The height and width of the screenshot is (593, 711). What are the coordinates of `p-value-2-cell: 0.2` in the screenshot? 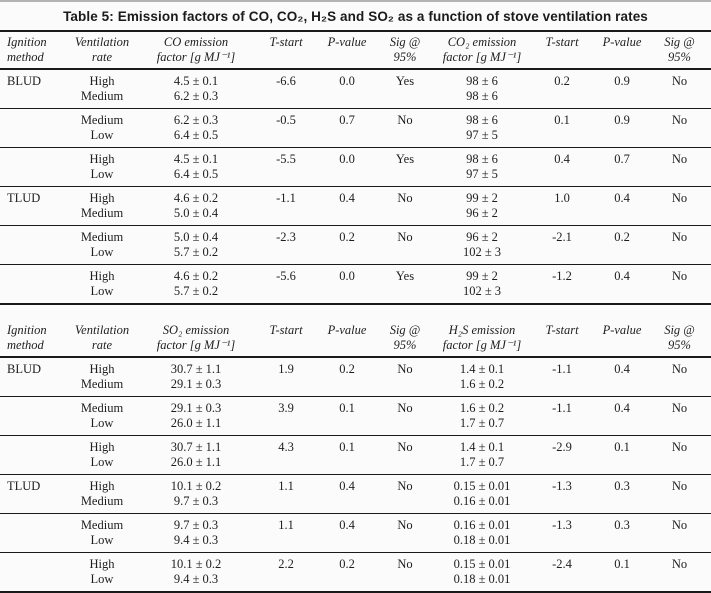 It's located at (622, 237).